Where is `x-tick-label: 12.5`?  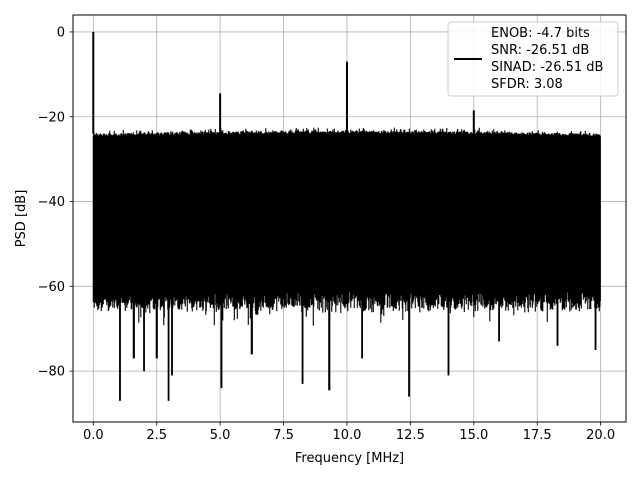 x-tick-label: 12.5 is located at coordinates (410, 435).